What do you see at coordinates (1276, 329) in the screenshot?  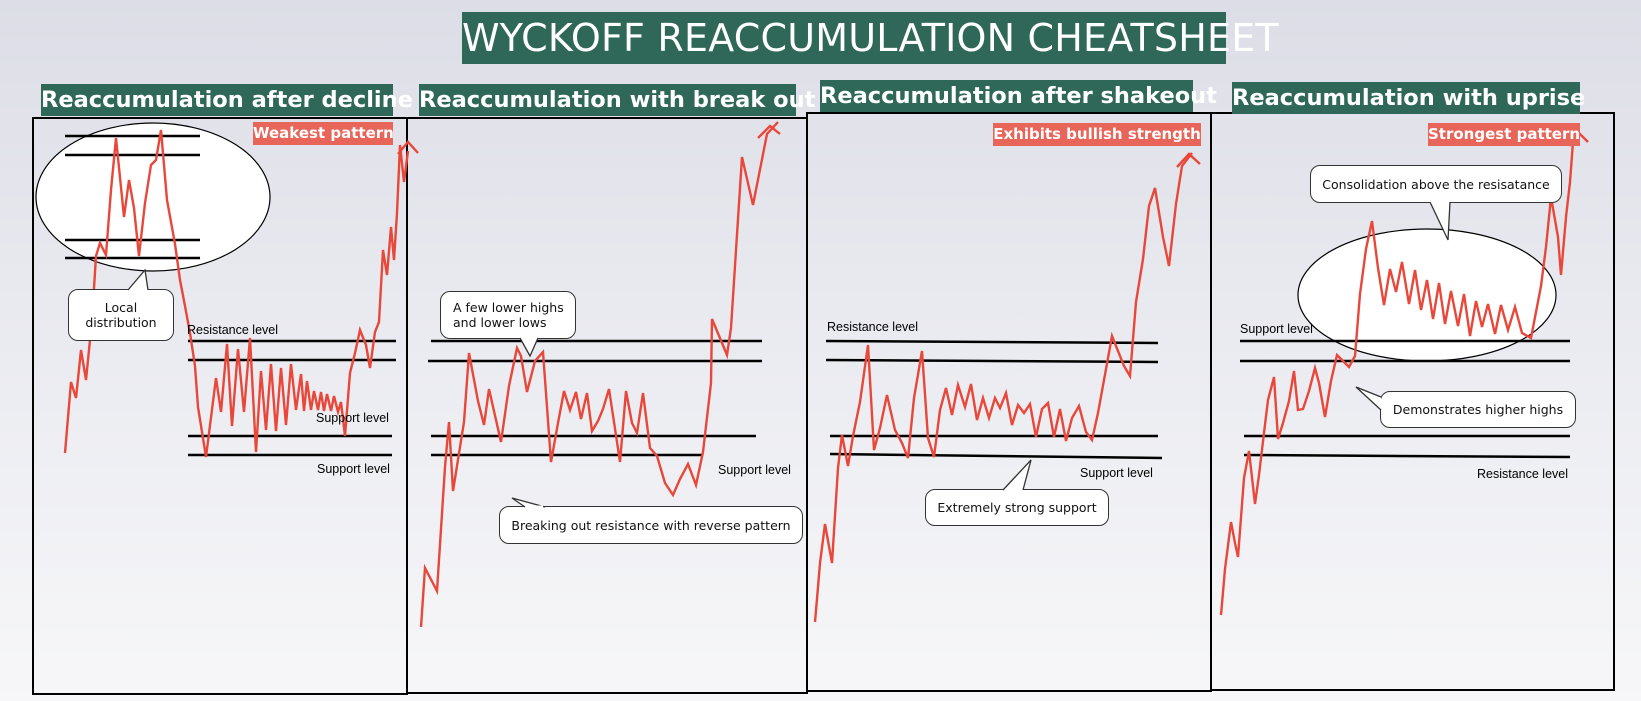 I see `panel-4-support-label: Support level` at bounding box center [1276, 329].